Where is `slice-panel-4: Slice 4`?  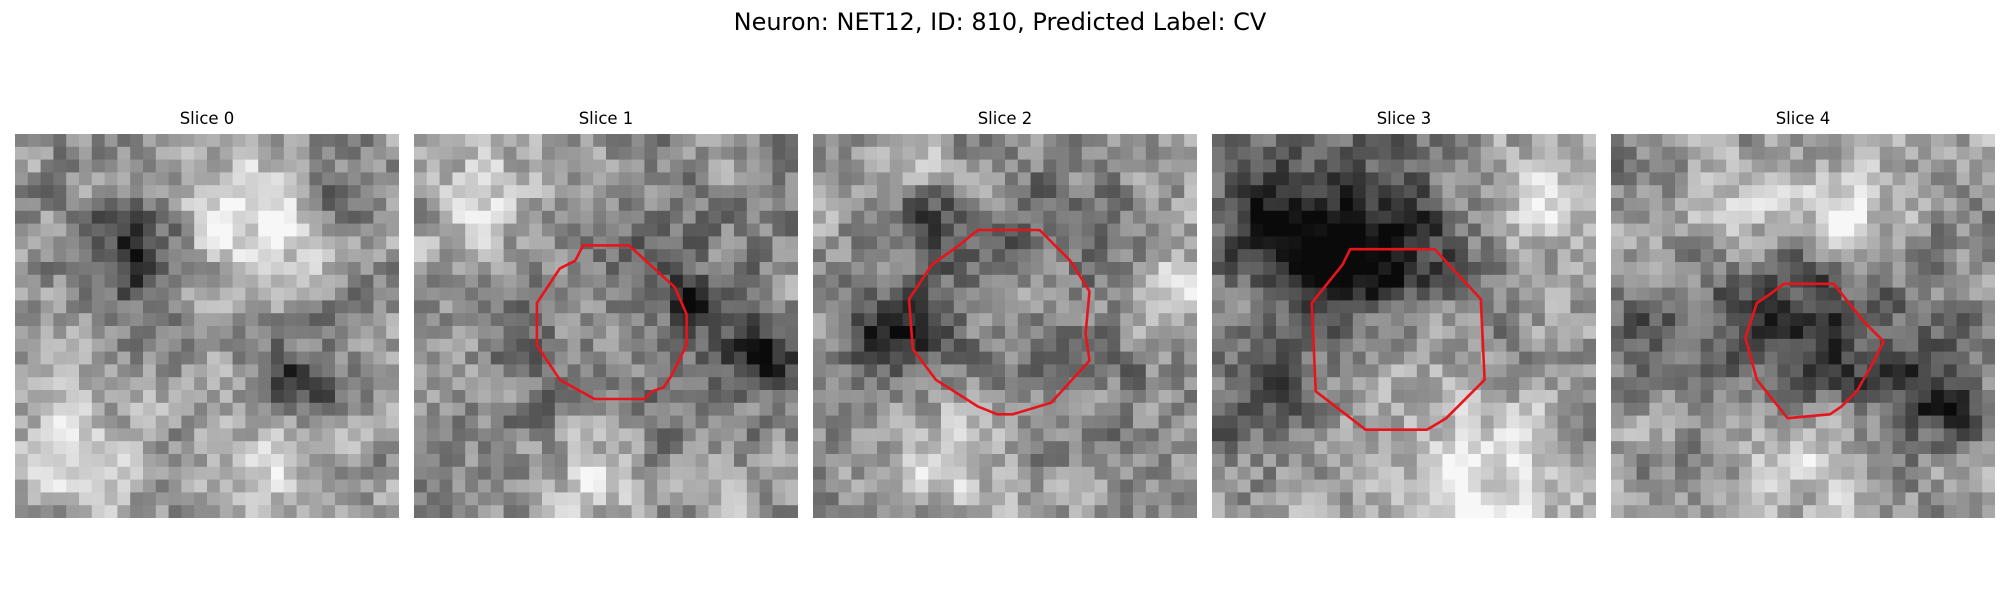 slice-panel-4: Slice 4 is located at coordinates (1803, 313).